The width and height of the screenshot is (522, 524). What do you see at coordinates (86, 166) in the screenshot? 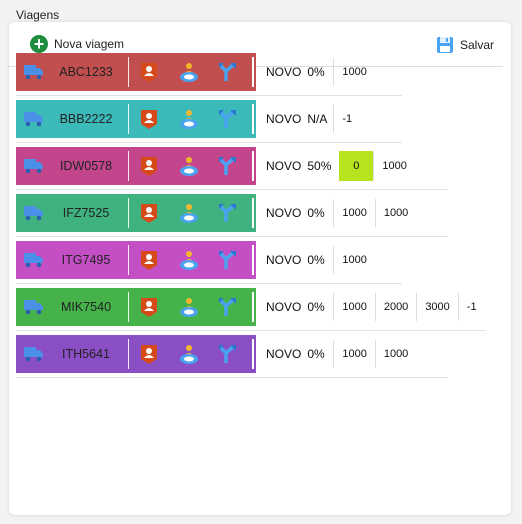
I see `plate-label: IDW0578` at bounding box center [86, 166].